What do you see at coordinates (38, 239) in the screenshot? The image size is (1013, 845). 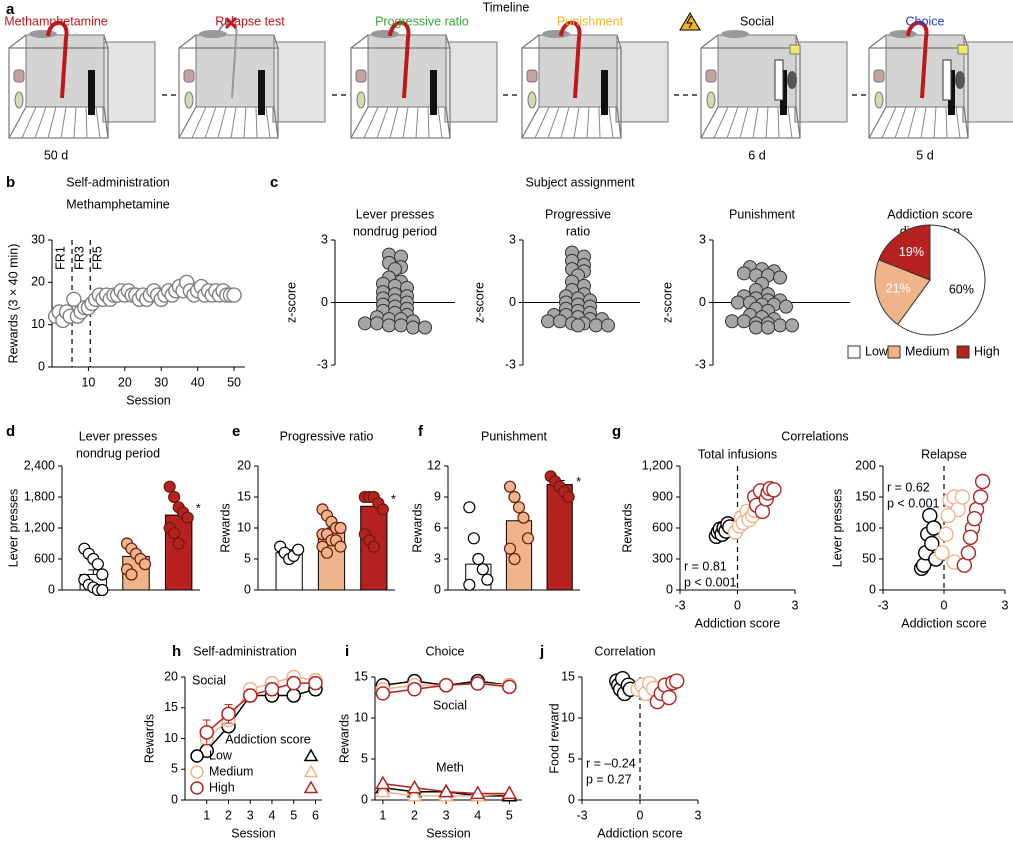 I see `y-tick-label: 30` at bounding box center [38, 239].